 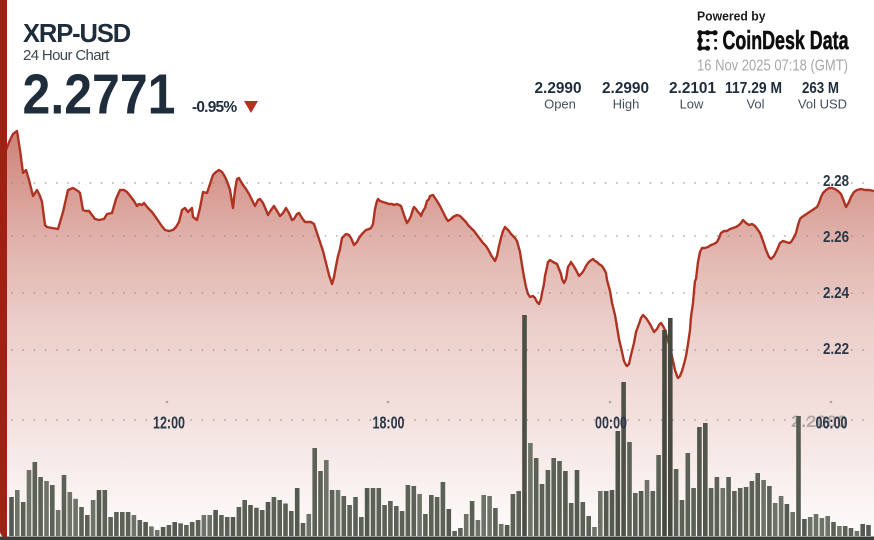 What do you see at coordinates (786, 39) in the screenshot?
I see `svg-text: CoinDesk Data` at bounding box center [786, 39].